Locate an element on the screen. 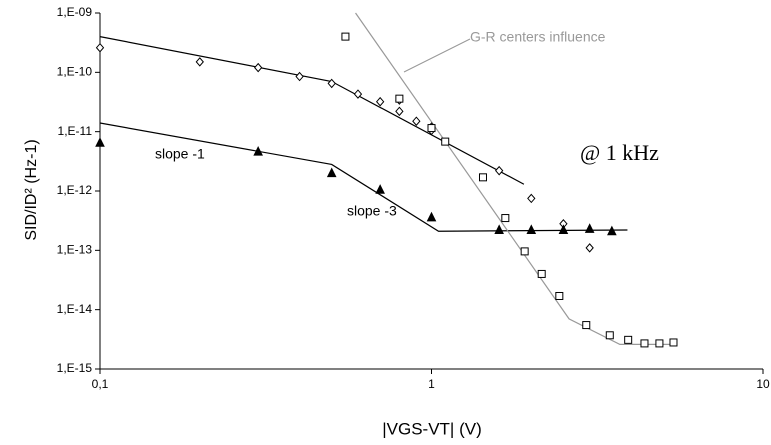 The width and height of the screenshot is (771, 445). x-tick-label: 1 is located at coordinates (431, 384).